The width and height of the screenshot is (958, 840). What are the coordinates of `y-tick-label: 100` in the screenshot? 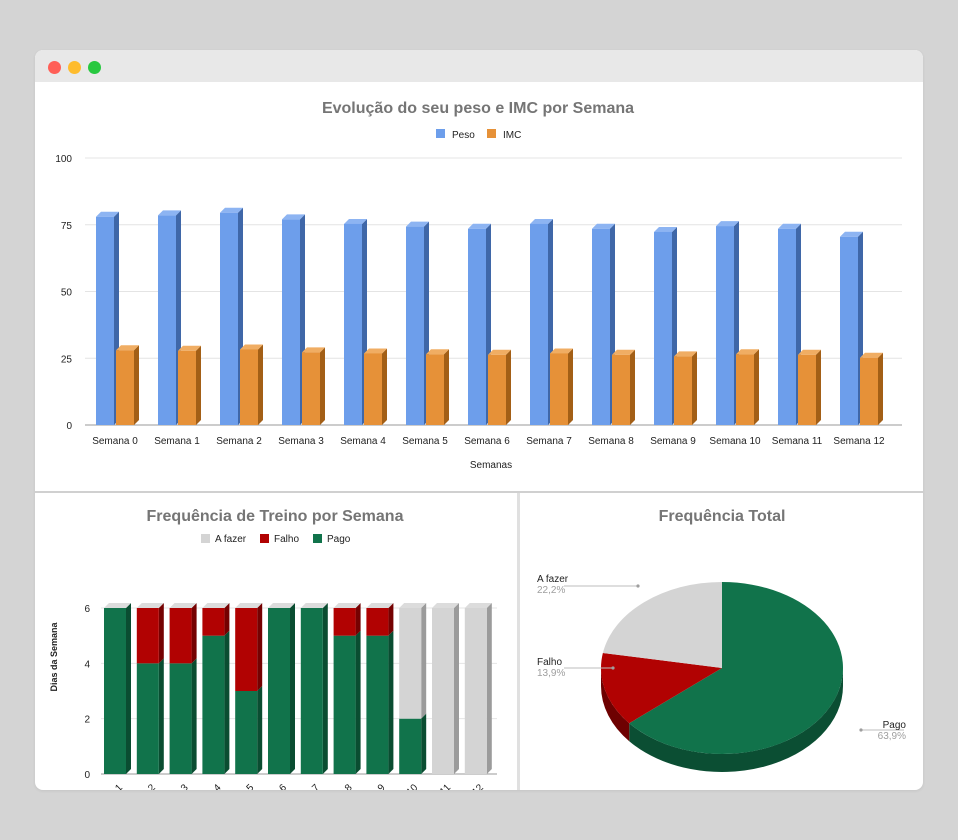 It's located at (63, 159).